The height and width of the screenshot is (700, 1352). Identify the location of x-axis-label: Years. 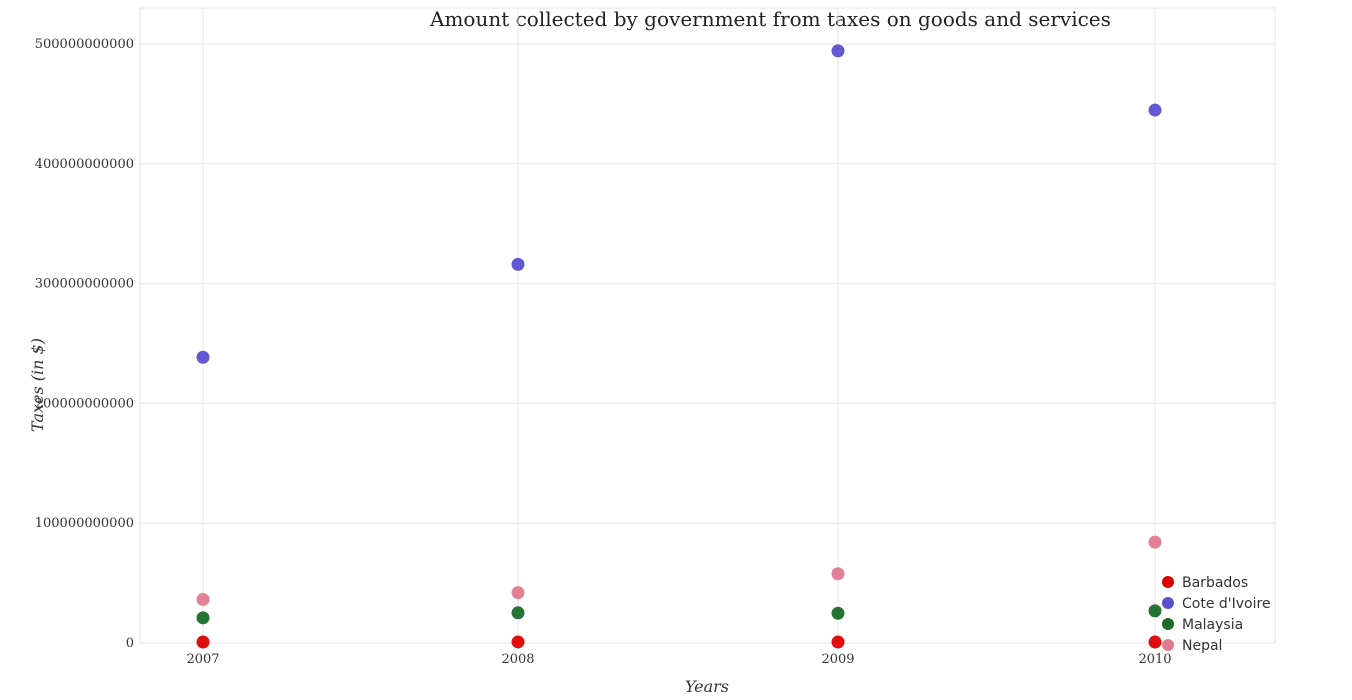
(707, 686).